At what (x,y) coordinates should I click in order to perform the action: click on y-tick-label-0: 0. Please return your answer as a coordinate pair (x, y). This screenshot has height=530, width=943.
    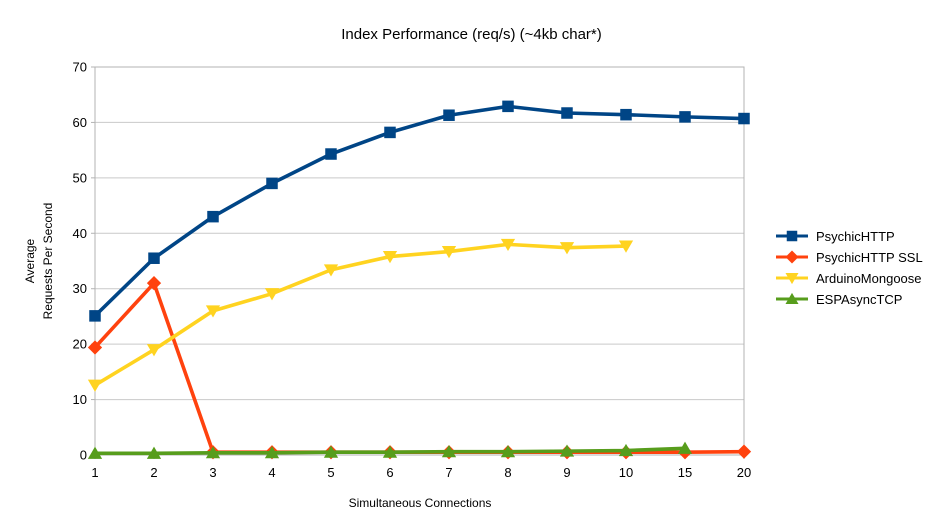
    Looking at the image, I should click on (83, 455).